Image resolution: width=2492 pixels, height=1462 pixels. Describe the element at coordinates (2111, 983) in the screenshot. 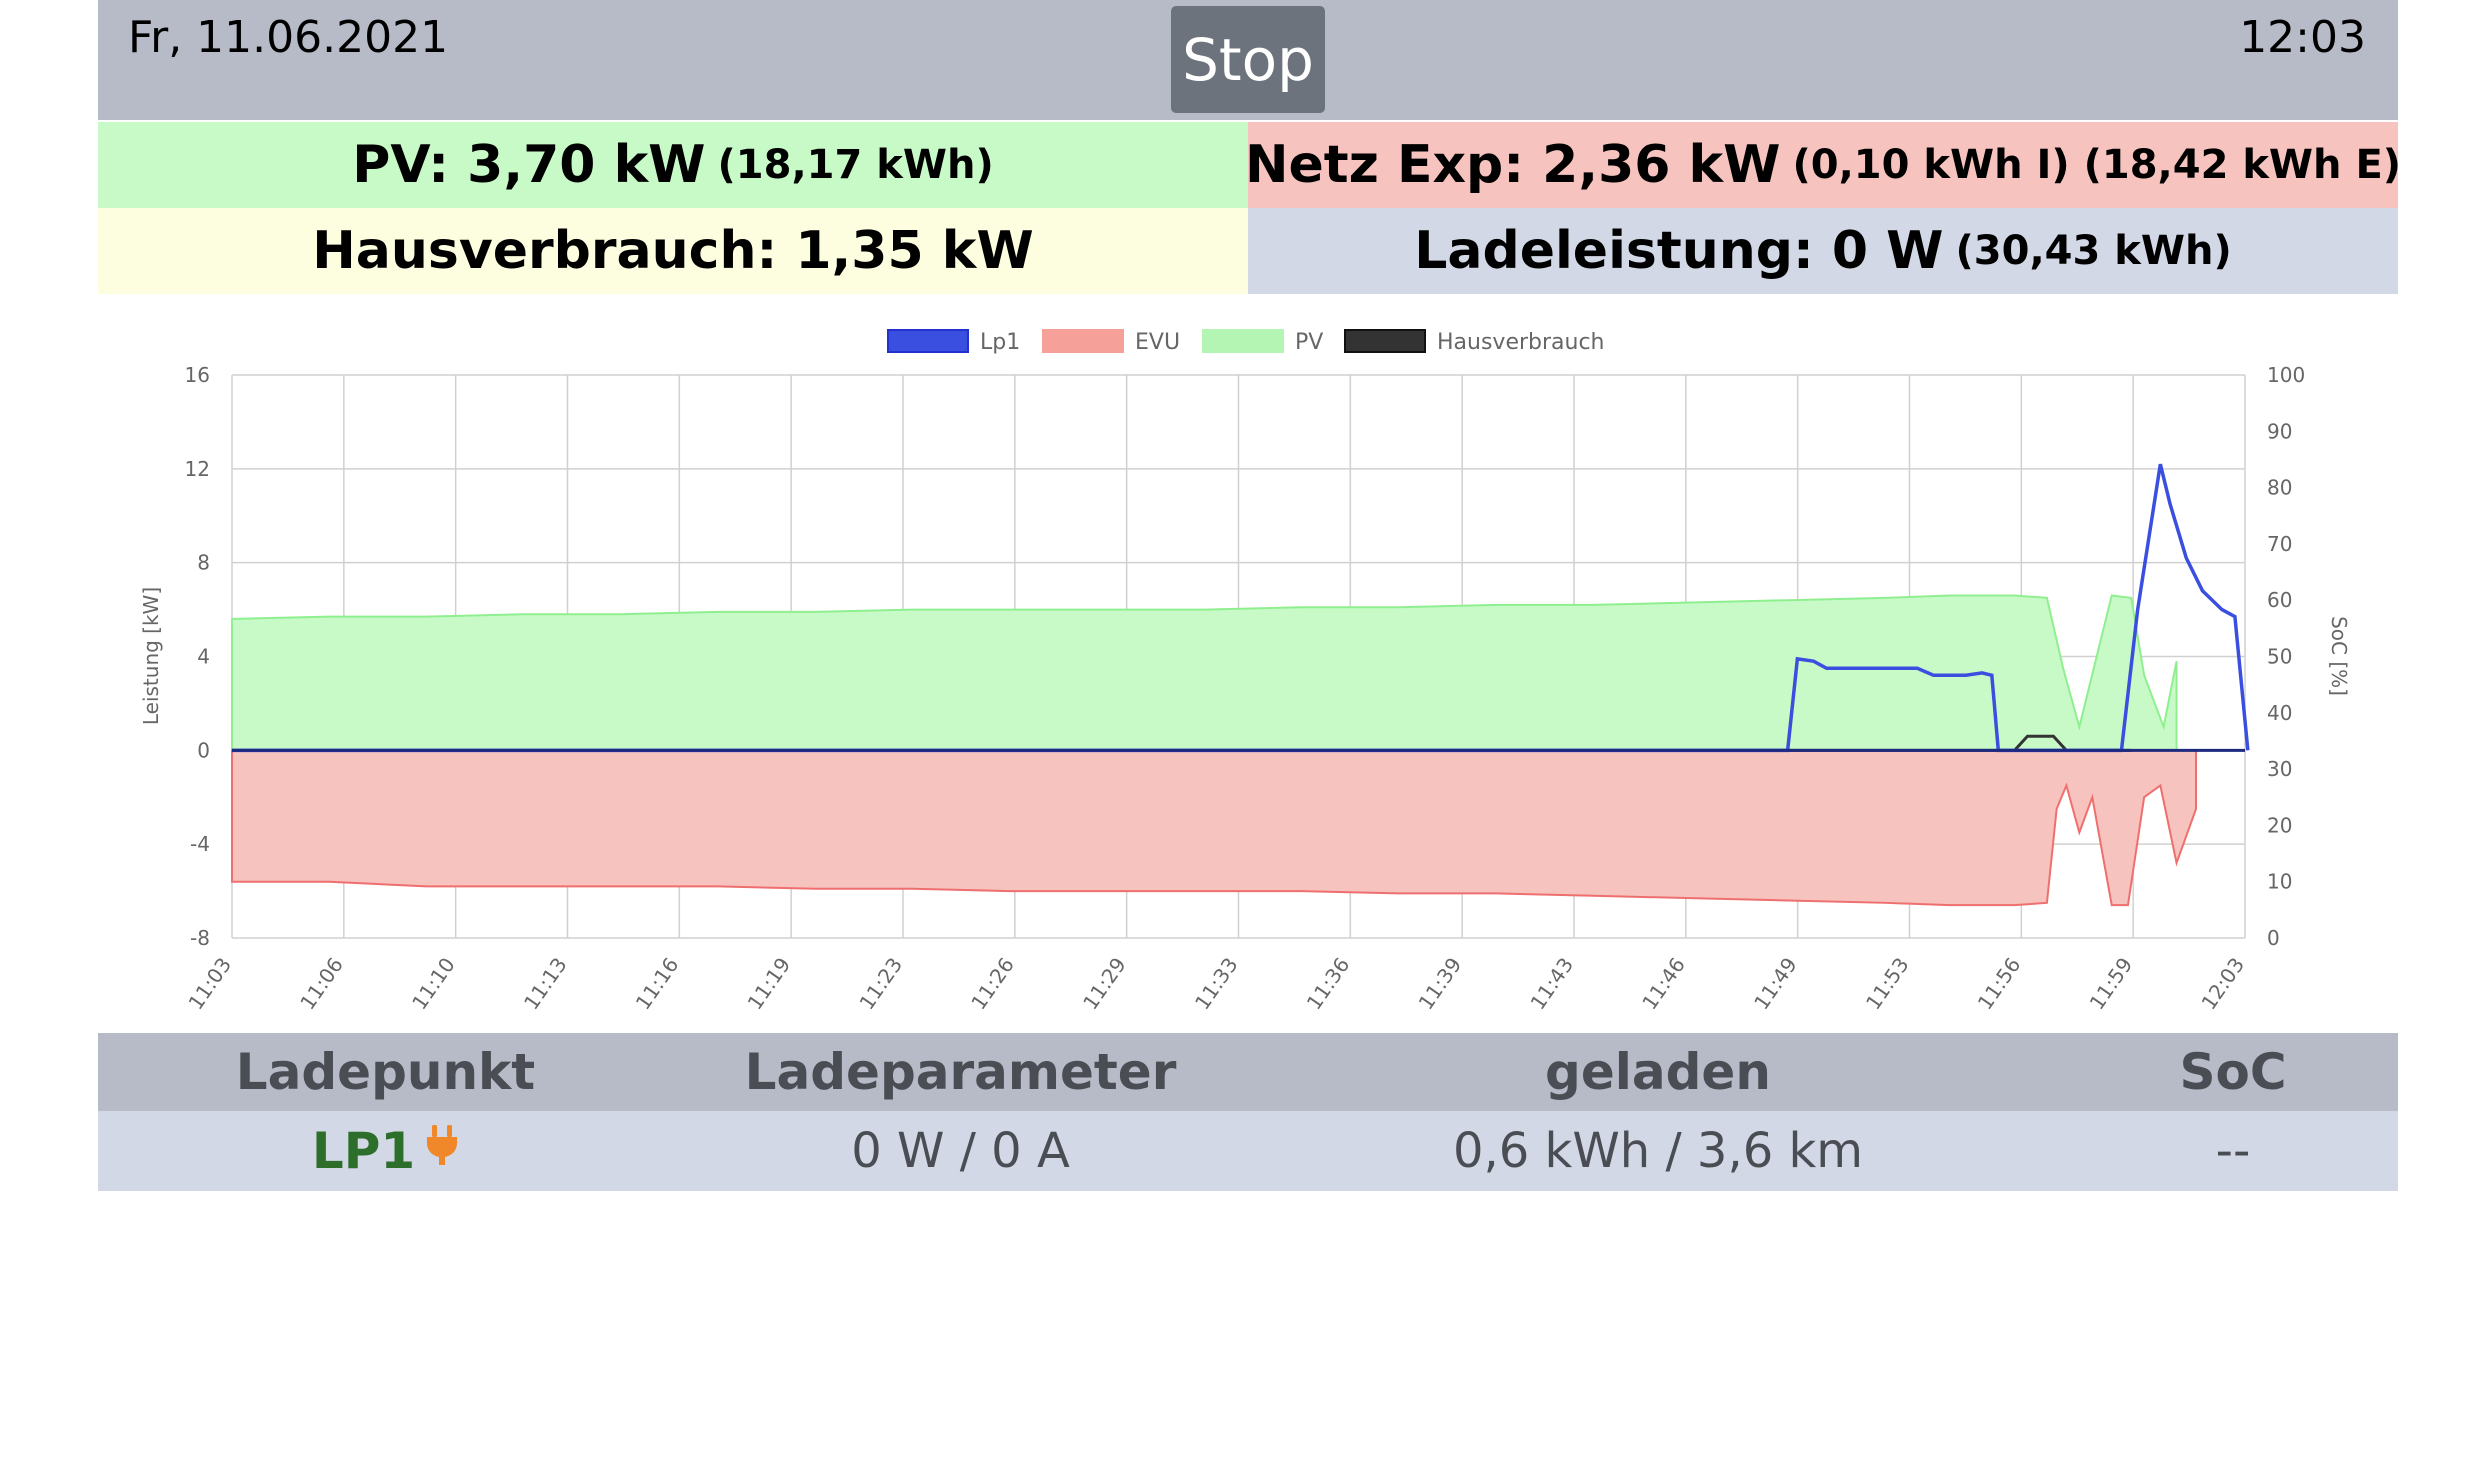

I see `x-tick-label: 11:59` at that location.